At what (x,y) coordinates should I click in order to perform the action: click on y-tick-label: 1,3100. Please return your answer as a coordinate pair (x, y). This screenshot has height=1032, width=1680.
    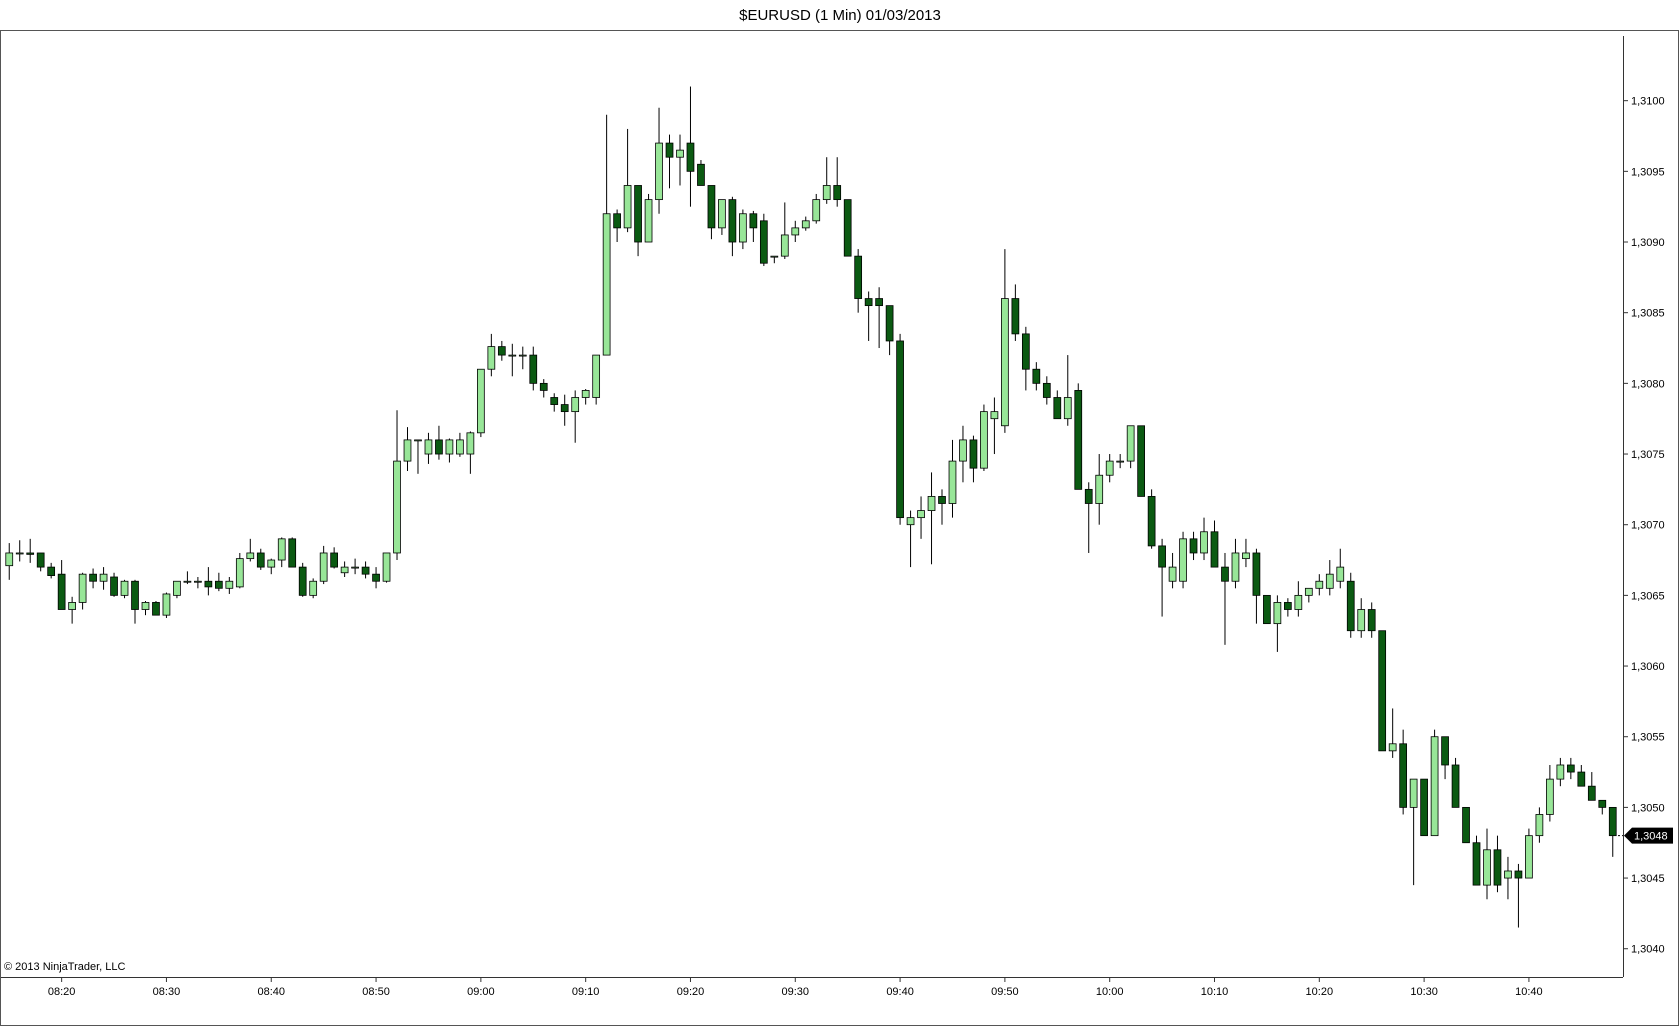
    Looking at the image, I should click on (1648, 102).